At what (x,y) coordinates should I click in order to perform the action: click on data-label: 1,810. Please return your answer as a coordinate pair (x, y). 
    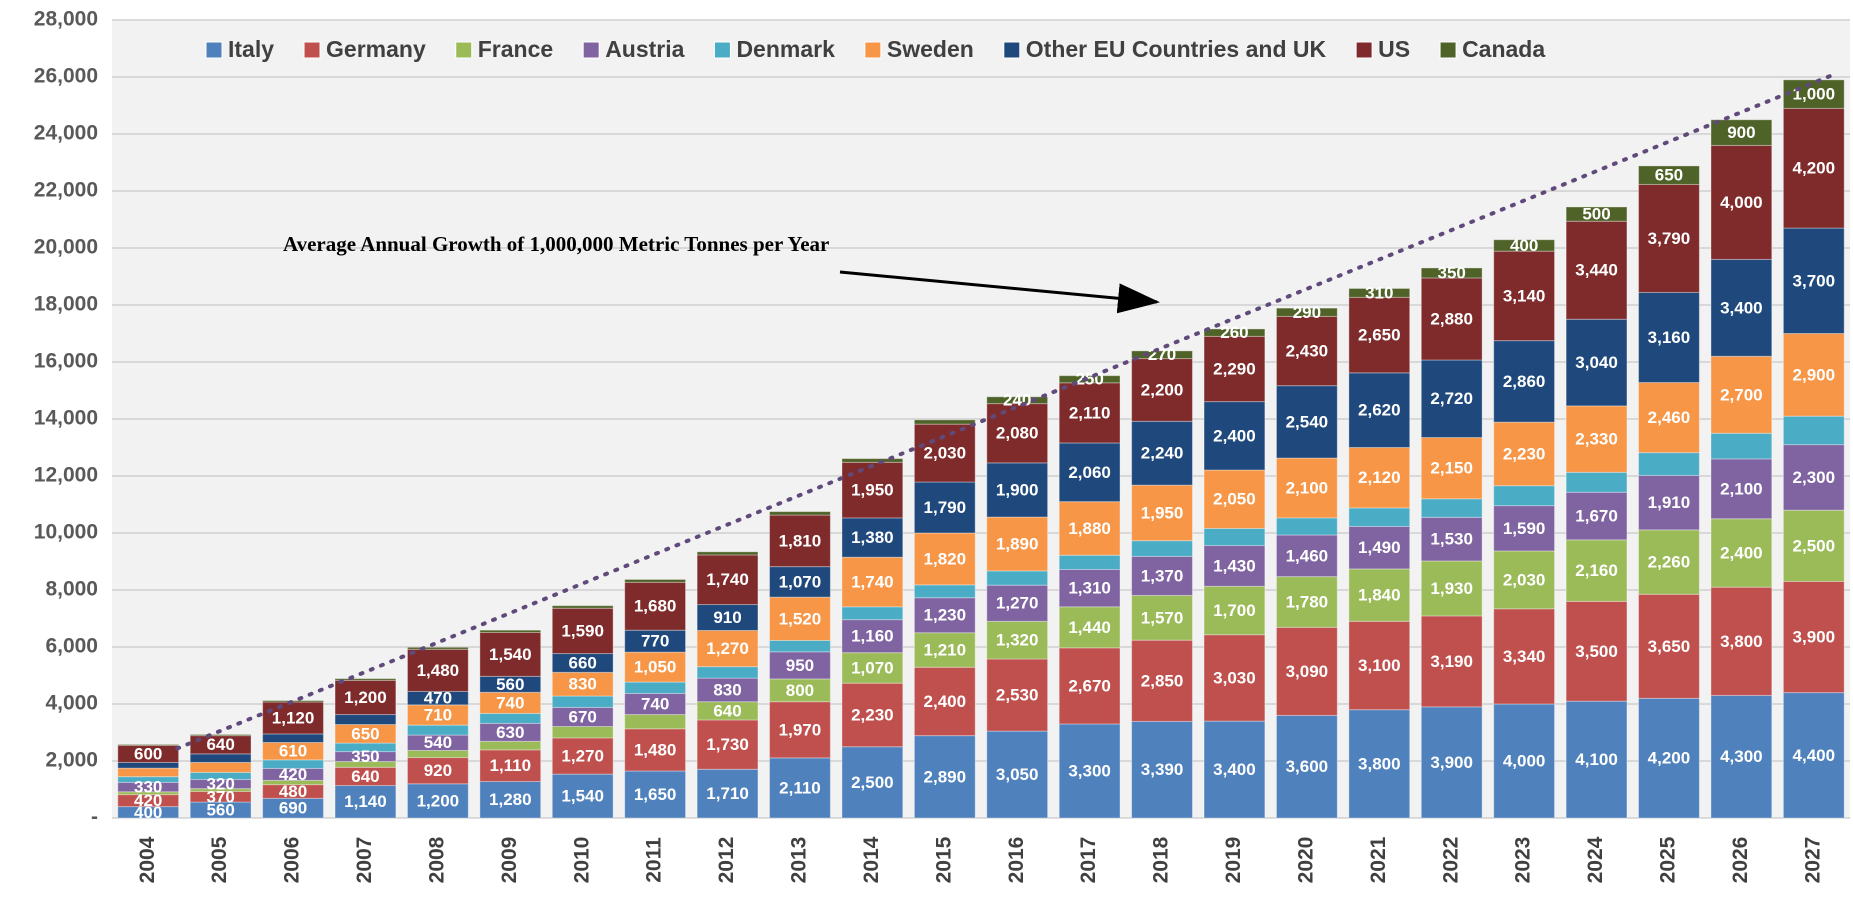
    Looking at the image, I should click on (800, 540).